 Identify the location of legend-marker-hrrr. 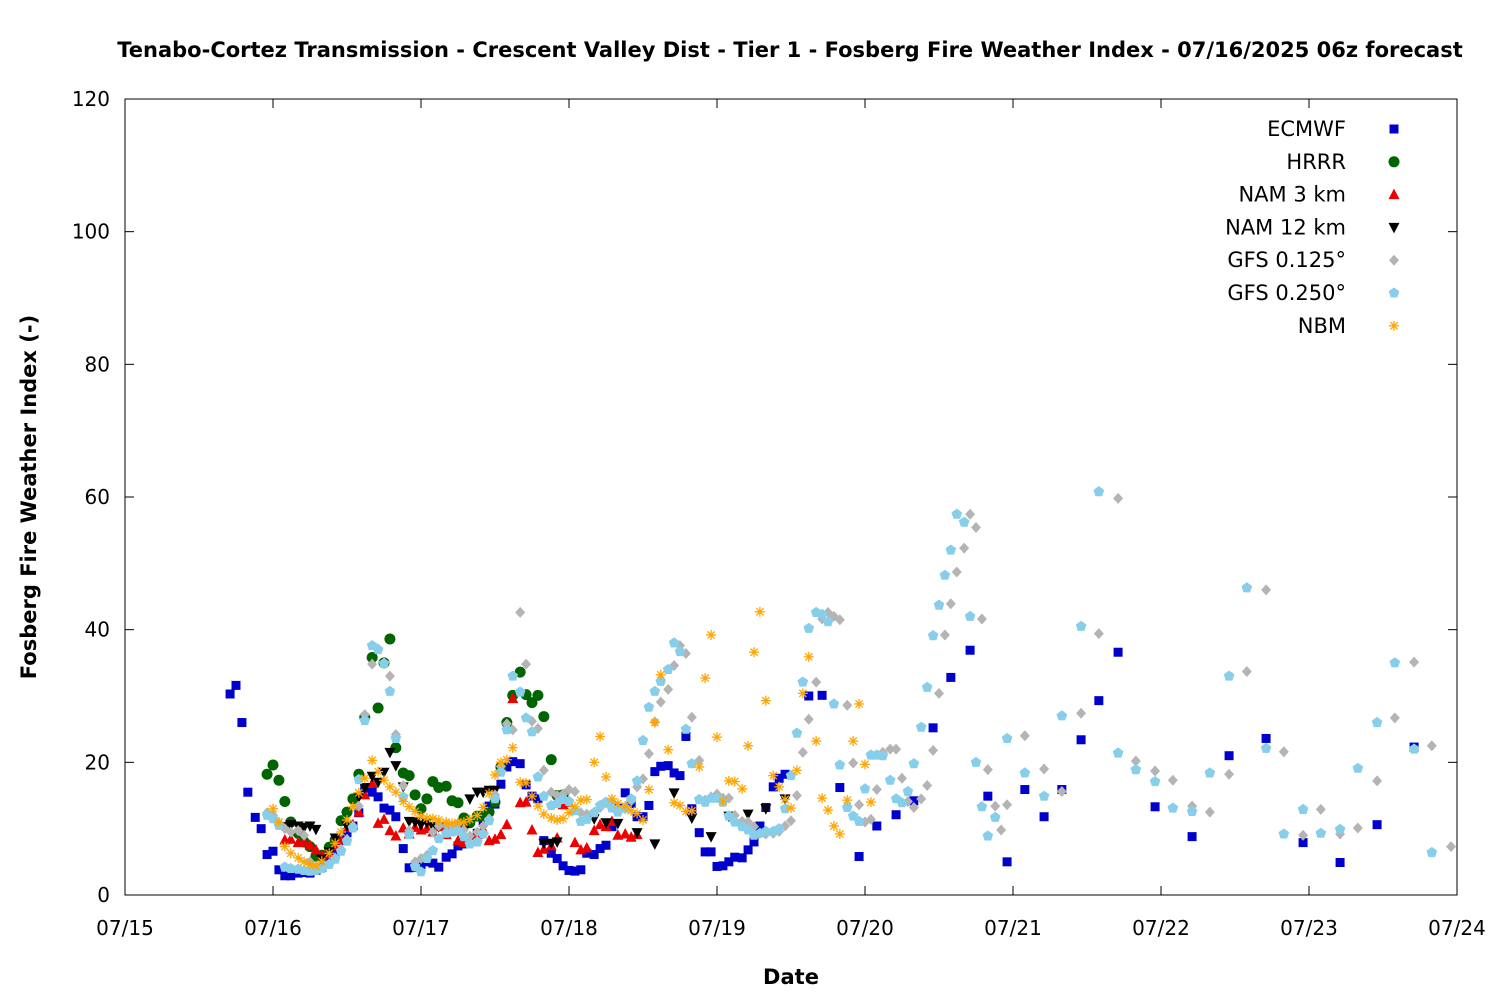
(1394, 162).